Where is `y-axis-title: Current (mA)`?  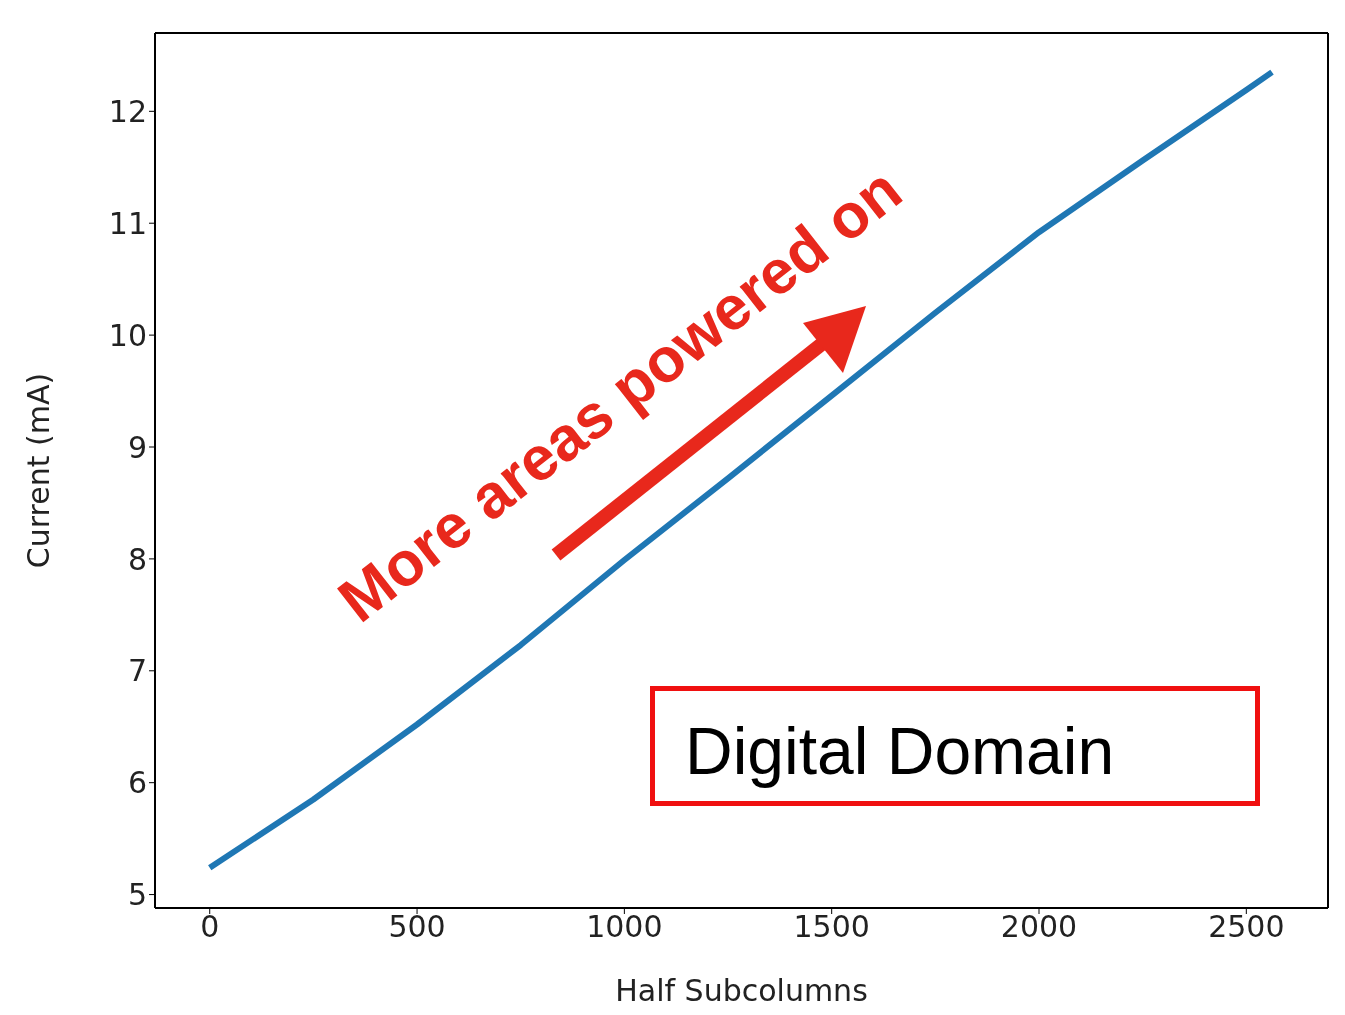
y-axis-title: Current (mA) is located at coordinates (38, 470).